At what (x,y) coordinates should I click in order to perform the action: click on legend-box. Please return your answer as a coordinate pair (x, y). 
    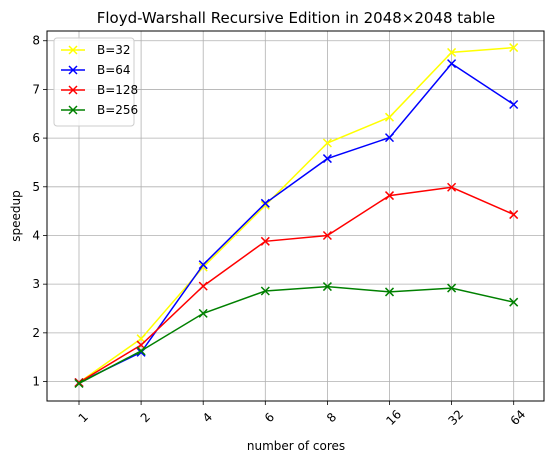
    Looking at the image, I should click on (94, 82).